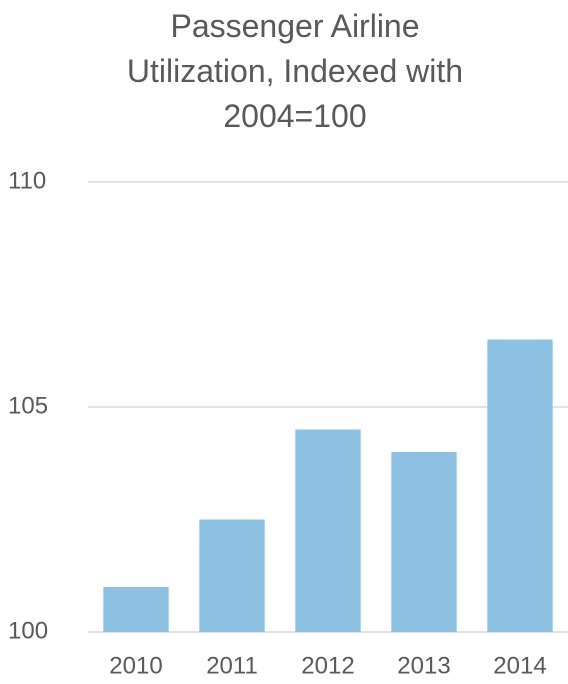 This screenshot has width=568, height=684. I want to click on y-tick-label: 110, so click(27, 180).